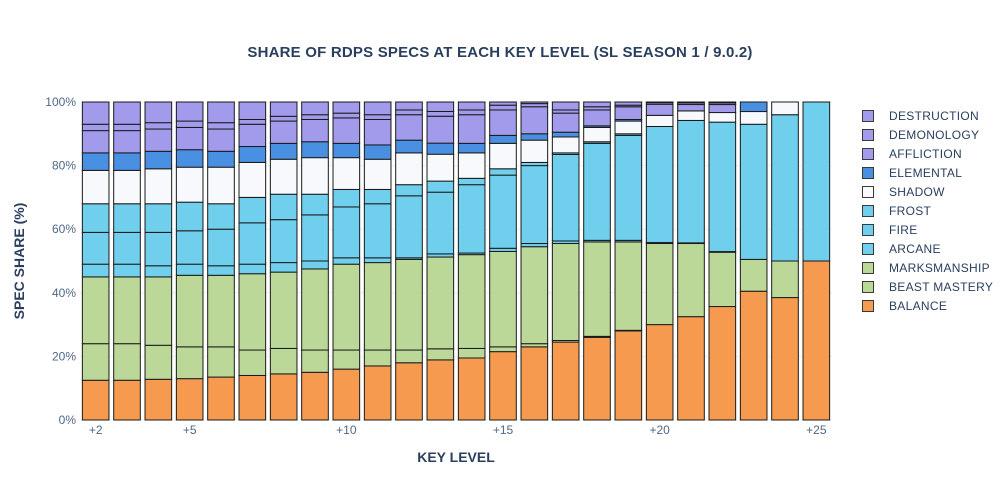 This screenshot has height=500, width=1000. What do you see at coordinates (927, 248) in the screenshot?
I see `legend-item: ARCANE` at bounding box center [927, 248].